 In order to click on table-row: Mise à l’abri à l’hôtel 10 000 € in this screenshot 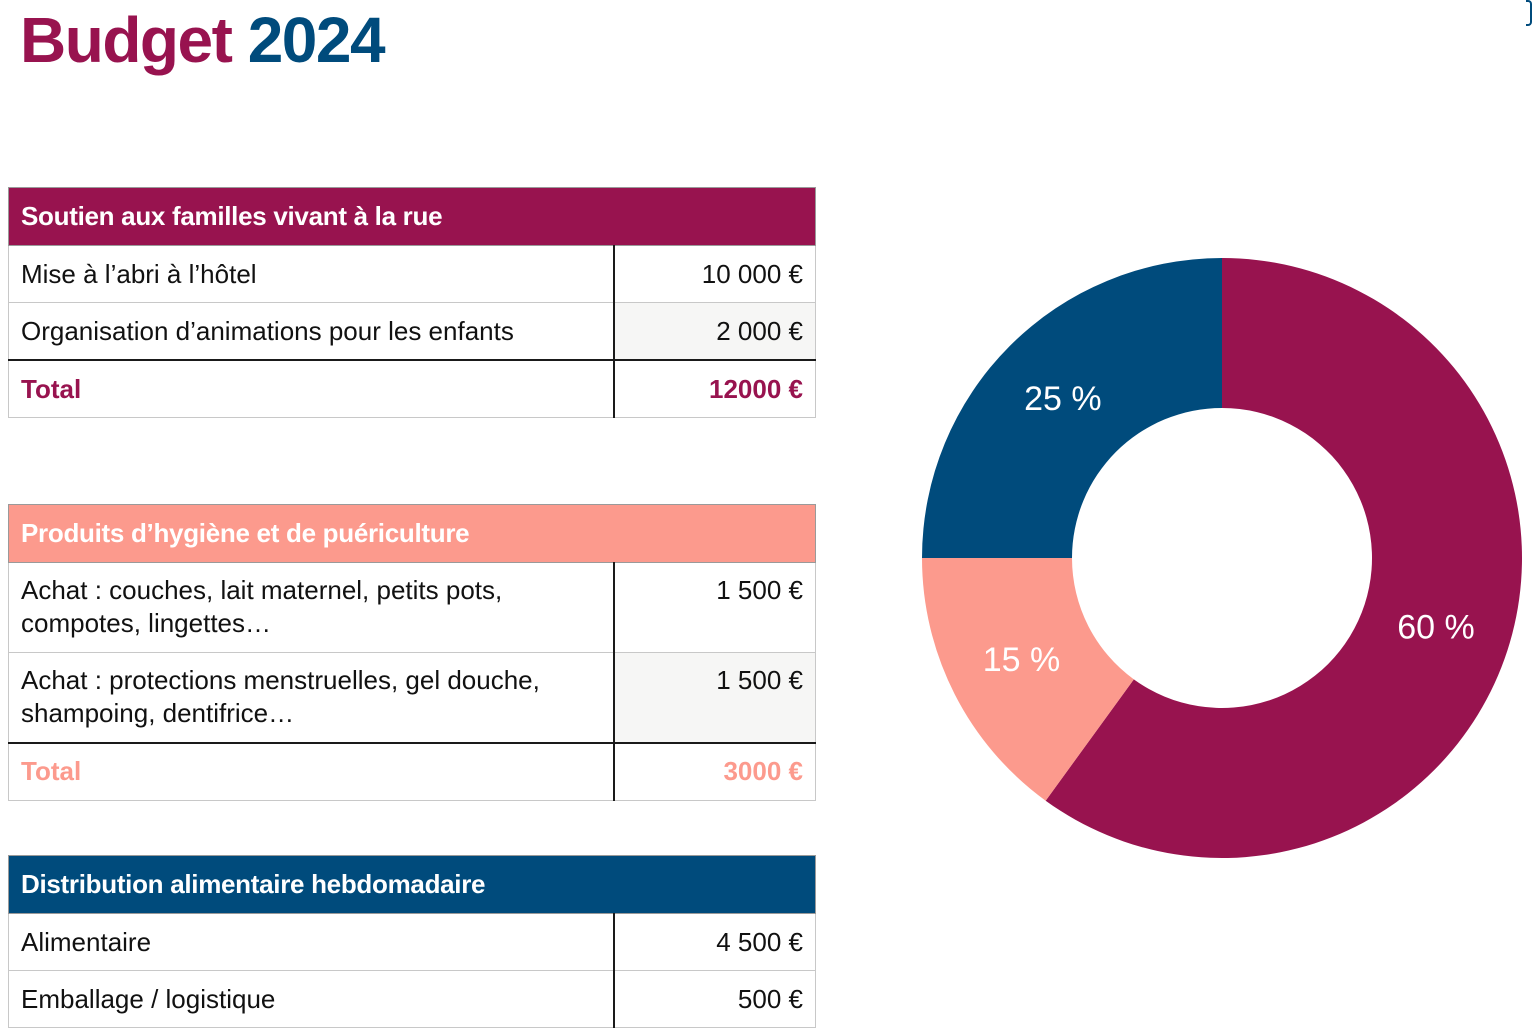, I will do `click(412, 274)`.